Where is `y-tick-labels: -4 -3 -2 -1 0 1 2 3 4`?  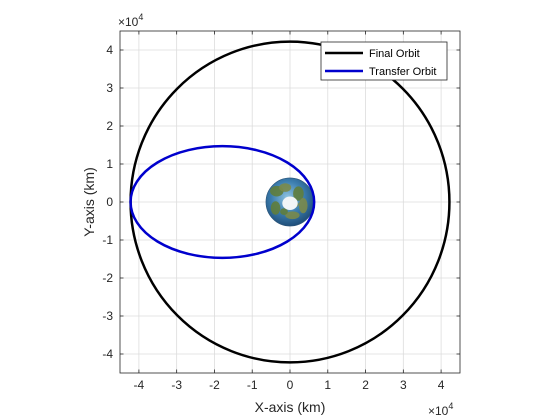
y-tick-labels: -4 -3 -2 -1 0 1 2 3 4 is located at coordinates (107, 202).